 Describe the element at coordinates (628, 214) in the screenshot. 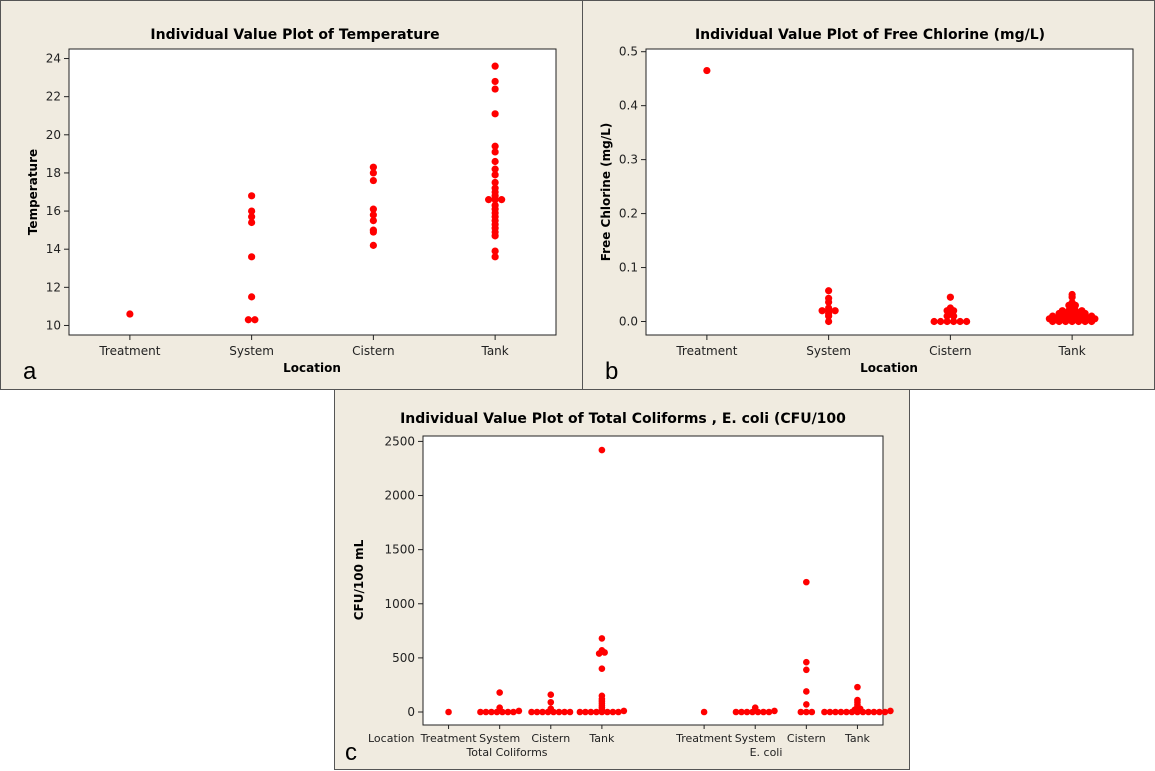

I see `y-tick-label: 0.2` at that location.